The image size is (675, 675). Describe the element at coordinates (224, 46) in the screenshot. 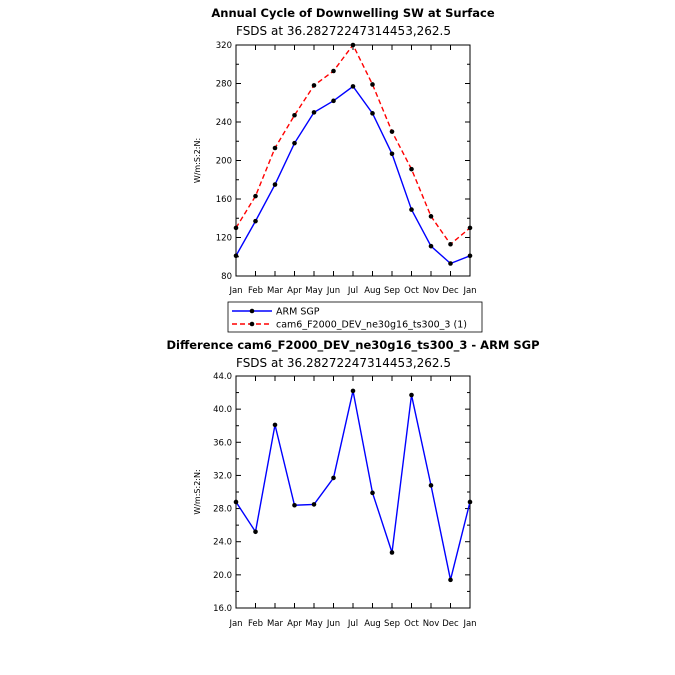

I see `y-tick-label: 320` at that location.